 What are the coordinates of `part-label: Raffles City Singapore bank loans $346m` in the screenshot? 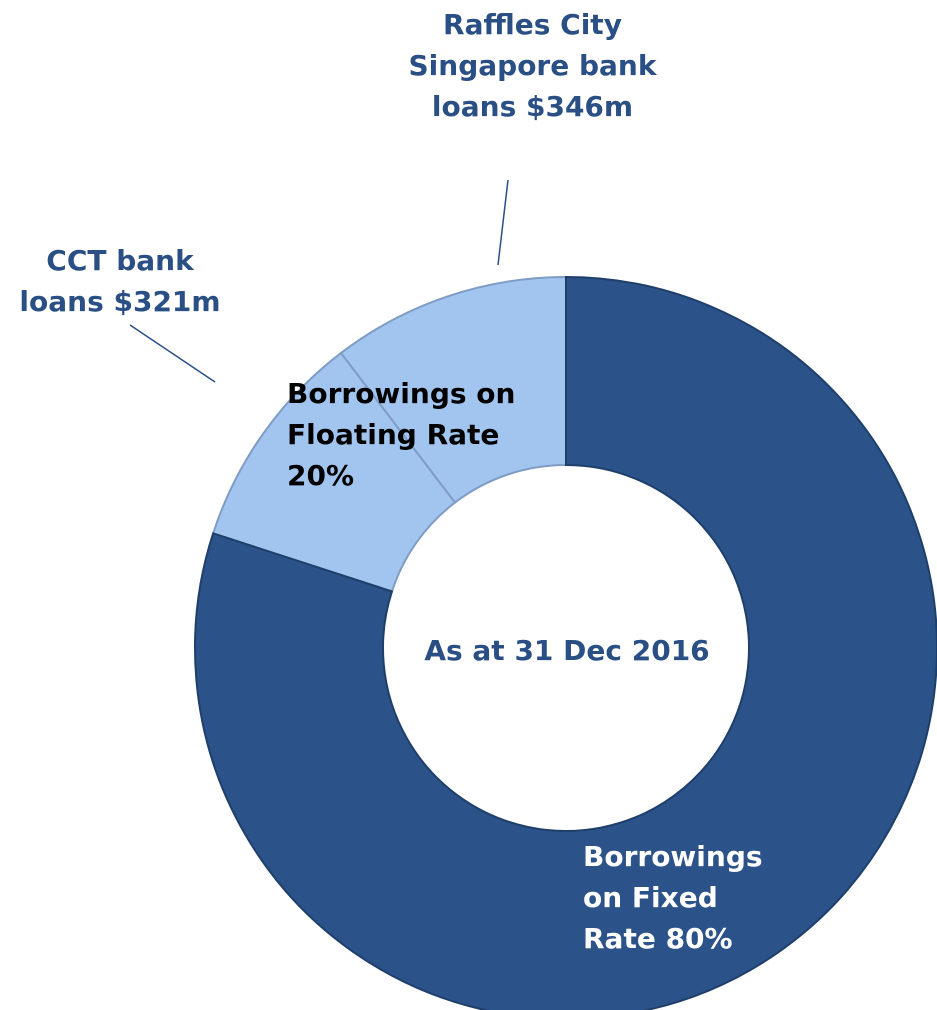 It's located at (532, 65).